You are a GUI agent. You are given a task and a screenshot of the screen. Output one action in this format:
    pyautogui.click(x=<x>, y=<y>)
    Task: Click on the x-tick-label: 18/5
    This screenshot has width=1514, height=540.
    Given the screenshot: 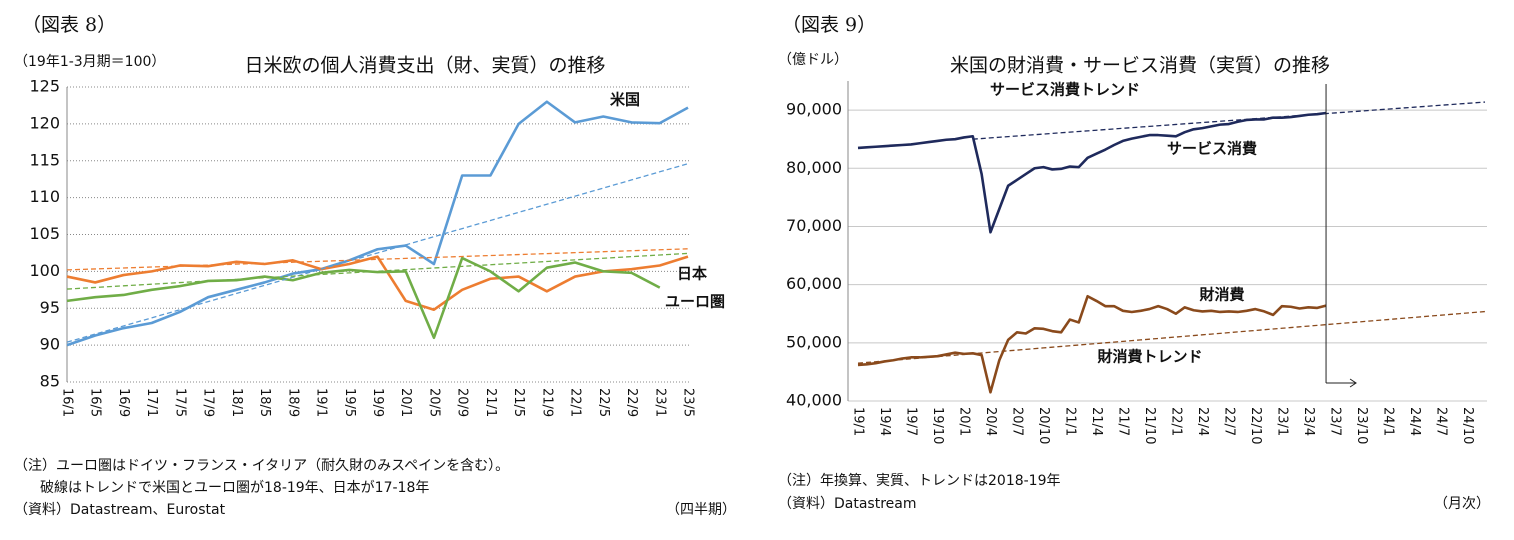 What is the action you would take?
    pyautogui.click(x=264, y=402)
    